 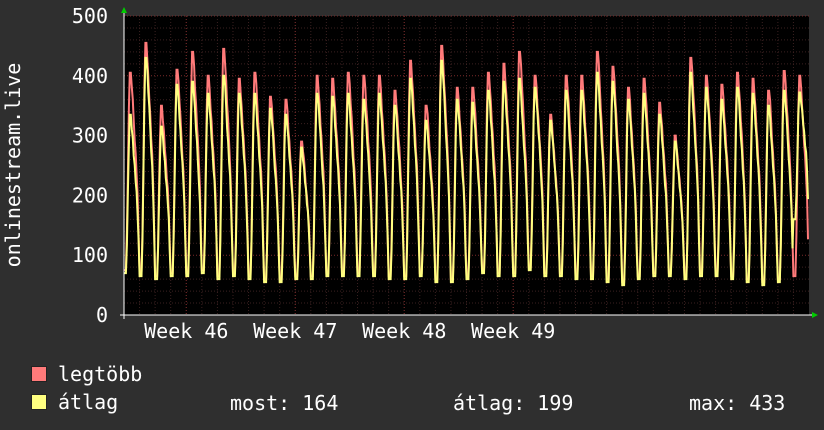 What do you see at coordinates (186, 331) in the screenshot?
I see `x-tick-label: Week 46` at bounding box center [186, 331].